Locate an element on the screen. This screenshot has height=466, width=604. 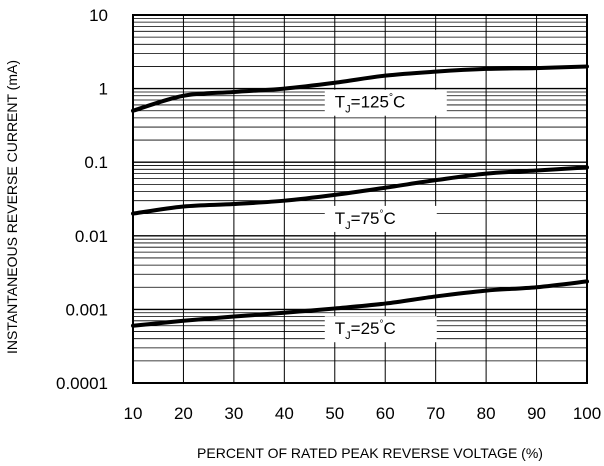
series-label-0: TJ=125°C is located at coordinates (370, 104).